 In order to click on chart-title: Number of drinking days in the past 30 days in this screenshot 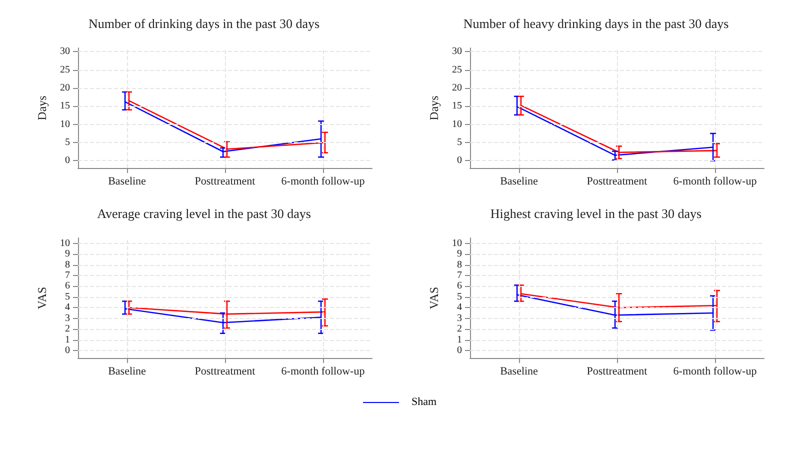, I will do `click(204, 23)`.